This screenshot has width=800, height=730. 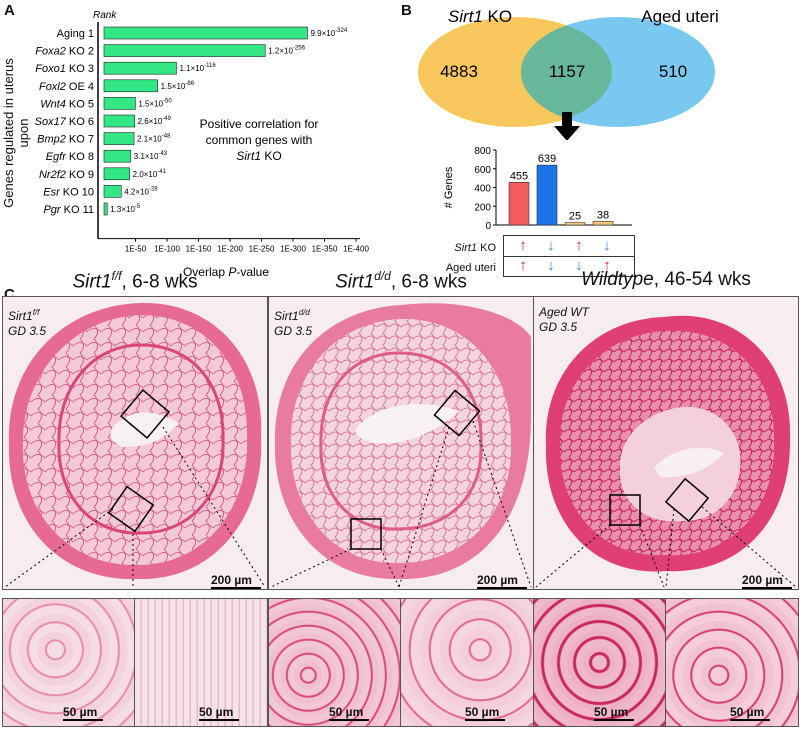 I want to click on x-tick-label: 1E-100, so click(x=167, y=249).